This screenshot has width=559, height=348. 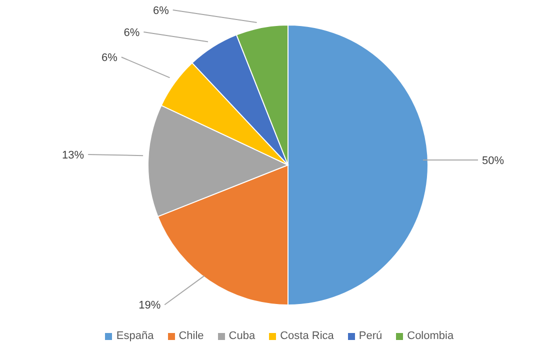 What do you see at coordinates (370, 336) in the screenshot?
I see `legend-label: Perú` at bounding box center [370, 336].